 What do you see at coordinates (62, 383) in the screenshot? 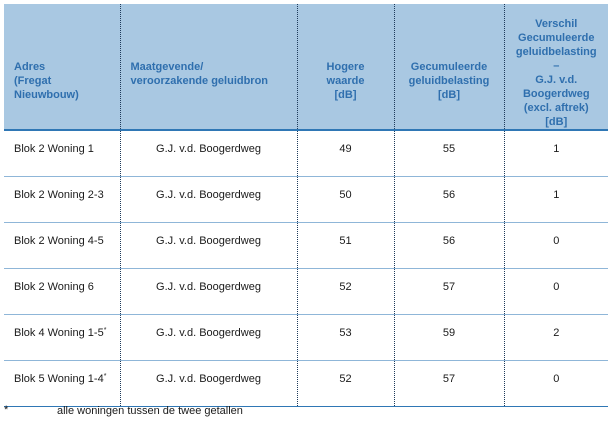
I see `cell-adres: Blok 5 Woning 1-4*` at bounding box center [62, 383].